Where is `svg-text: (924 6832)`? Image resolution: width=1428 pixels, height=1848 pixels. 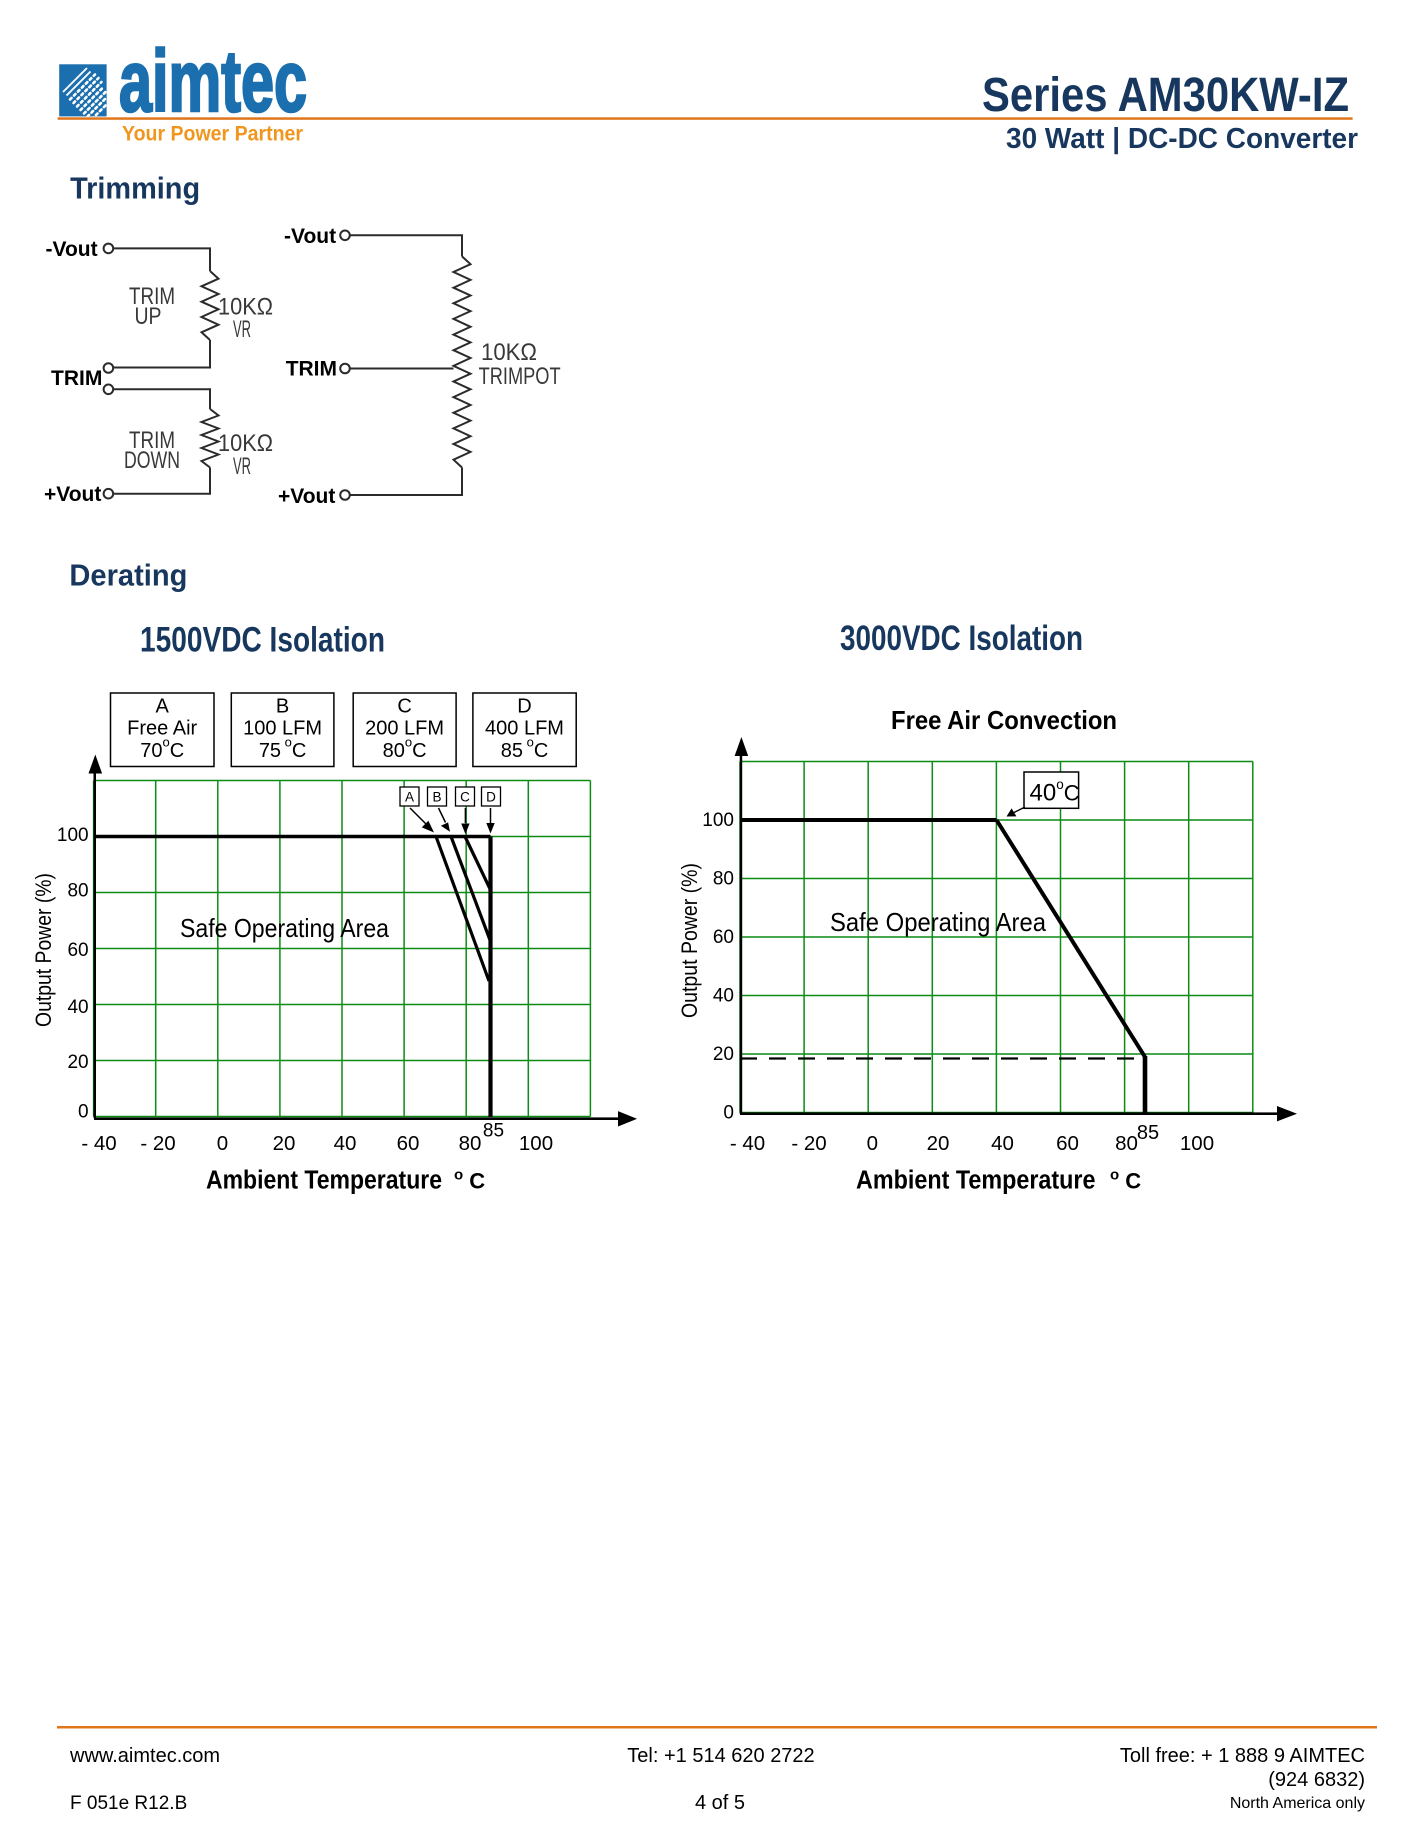 svg-text: (924 6832) is located at coordinates (1316, 1780).